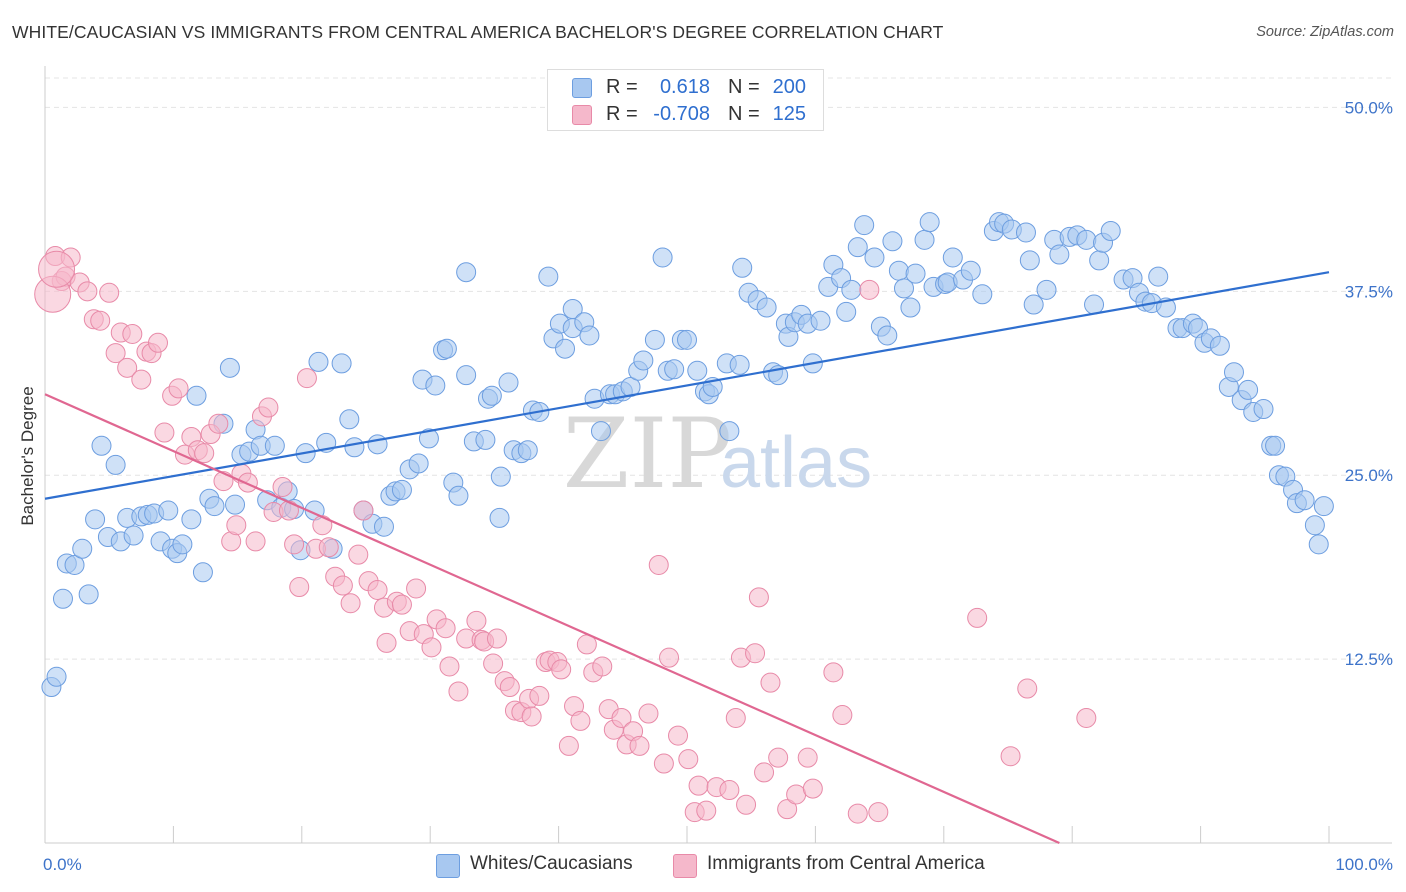  What do you see at coordinates (744, 87) in the screenshot?
I see `n-label: N =` at bounding box center [744, 87].